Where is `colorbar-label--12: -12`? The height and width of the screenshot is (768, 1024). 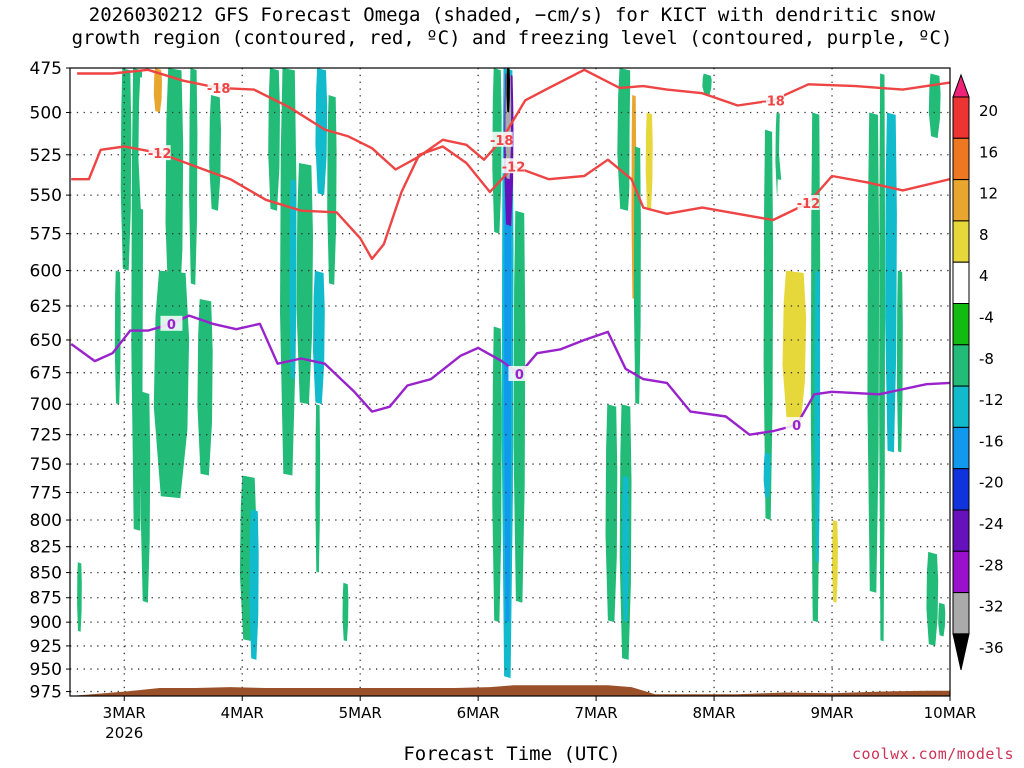
colorbar-label--12: -12 is located at coordinates (991, 400).